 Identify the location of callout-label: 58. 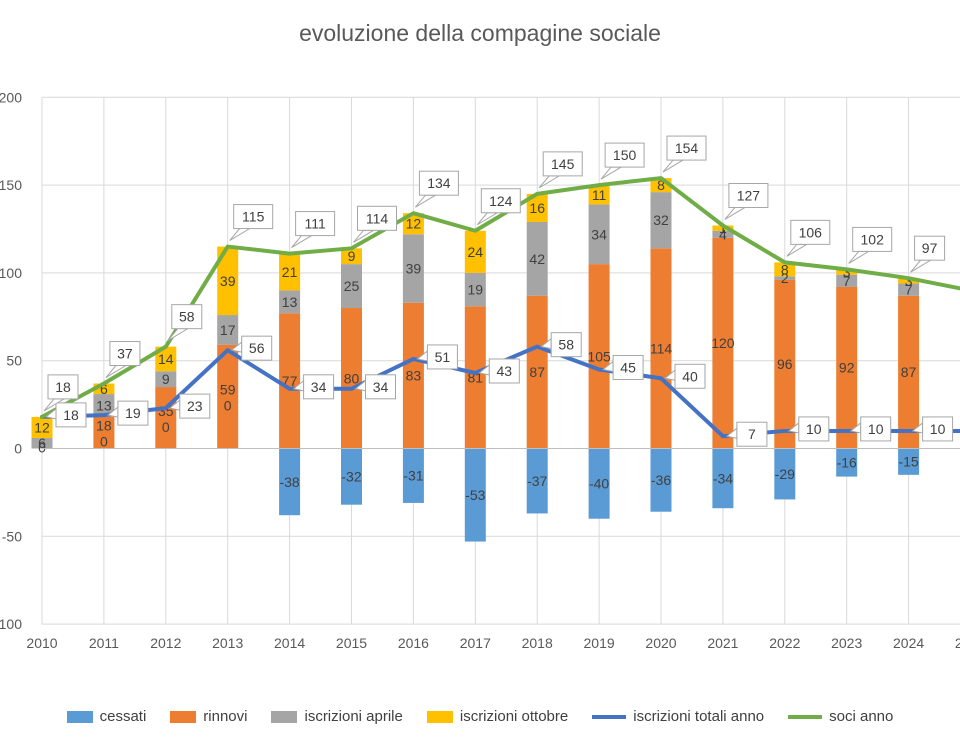
(566, 345).